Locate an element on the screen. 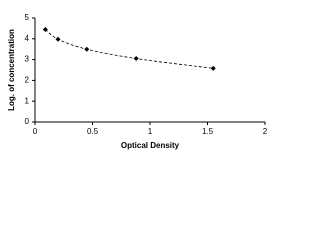 This screenshot has width=320, height=240. y-tick-label: 4 is located at coordinates (27, 38).